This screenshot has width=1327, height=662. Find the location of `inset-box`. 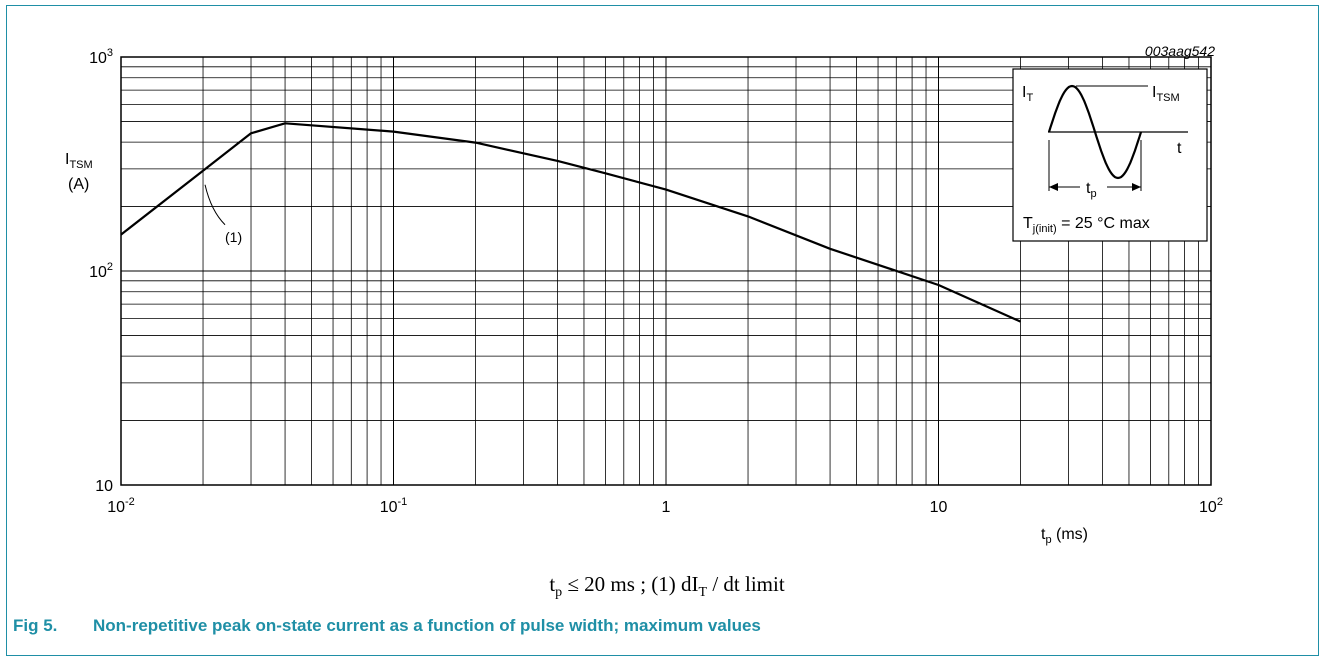

inset-box is located at coordinates (1110, 155).